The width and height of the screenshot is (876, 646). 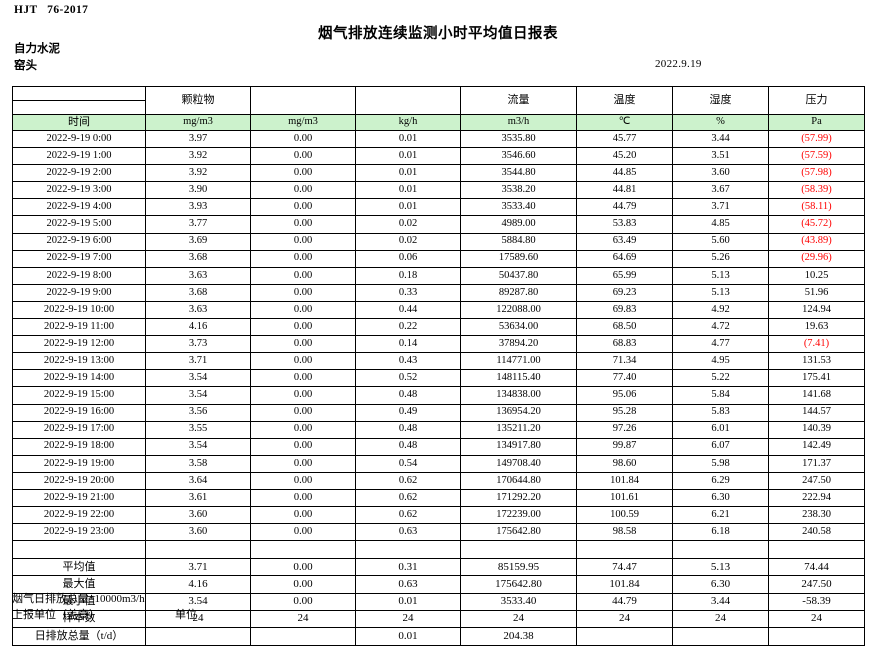 I want to click on cell-flow: 3546.60, so click(x=518, y=156).